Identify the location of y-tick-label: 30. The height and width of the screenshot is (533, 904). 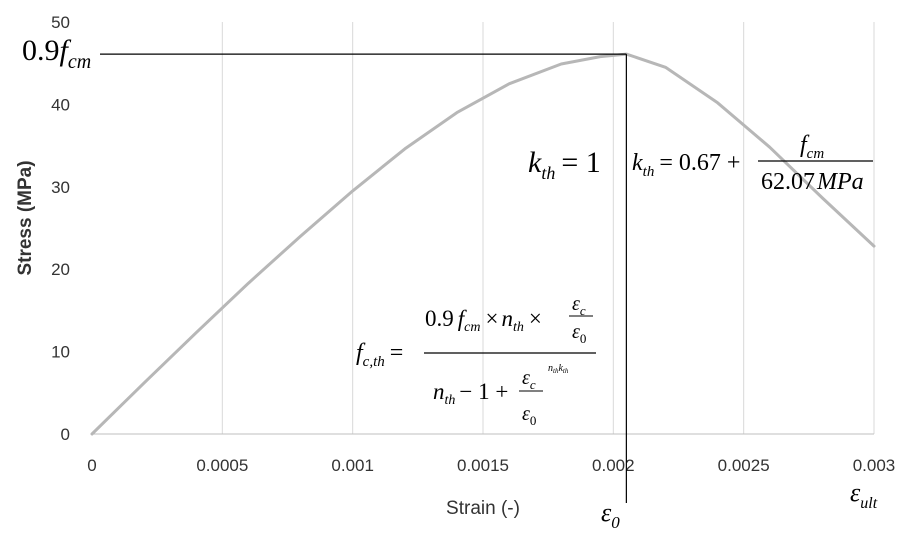
(60, 187).